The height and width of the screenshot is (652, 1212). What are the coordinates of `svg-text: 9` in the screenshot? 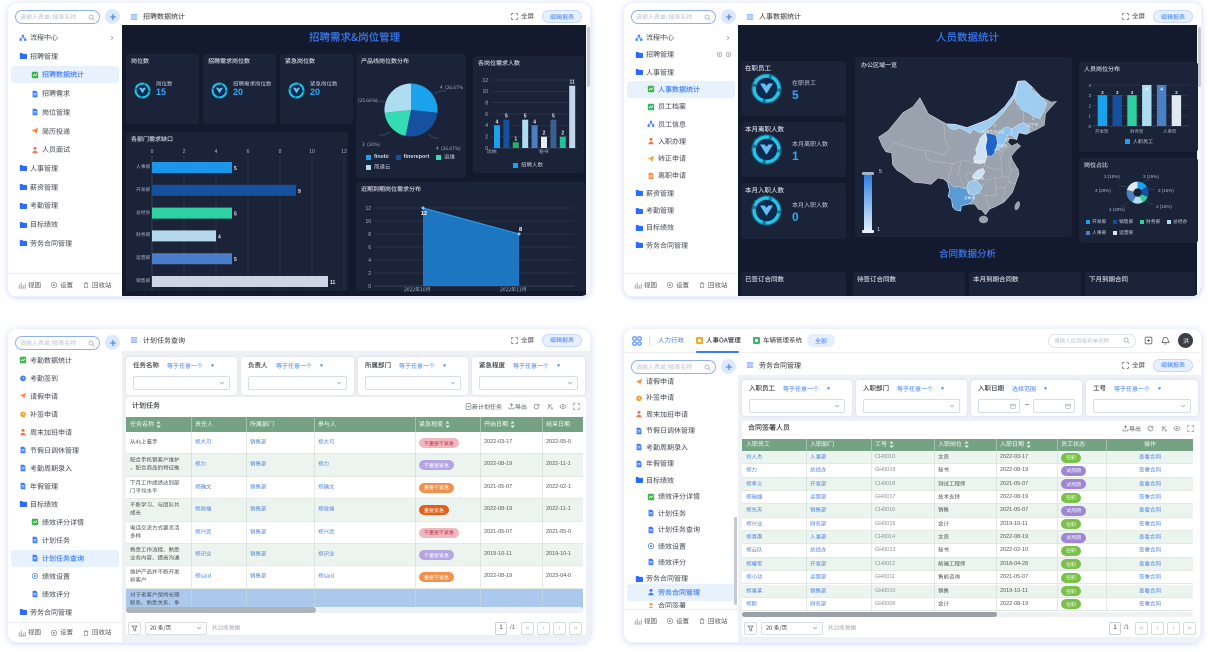 It's located at (299, 192).